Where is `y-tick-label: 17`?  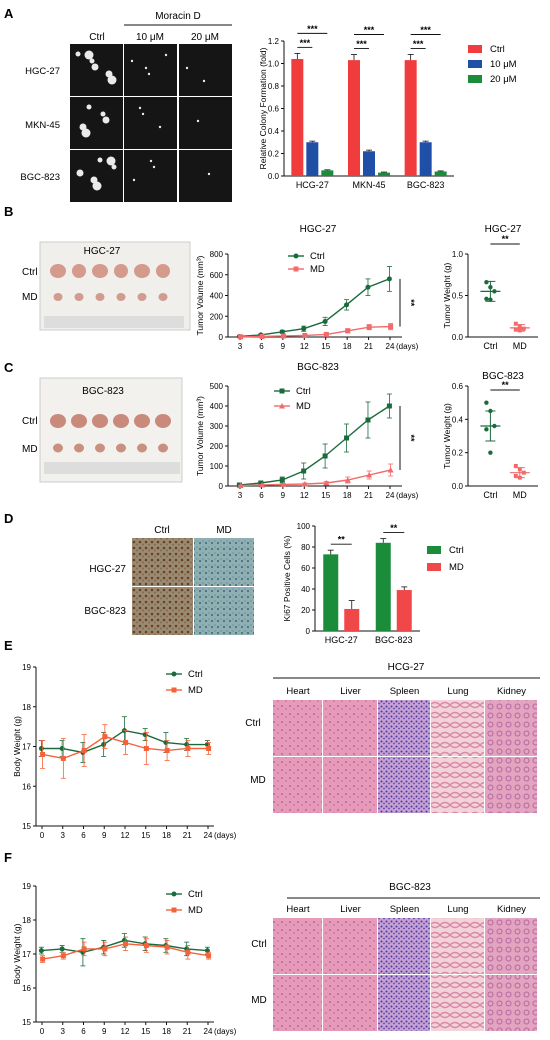 y-tick-label: 17 is located at coordinates (26, 954).